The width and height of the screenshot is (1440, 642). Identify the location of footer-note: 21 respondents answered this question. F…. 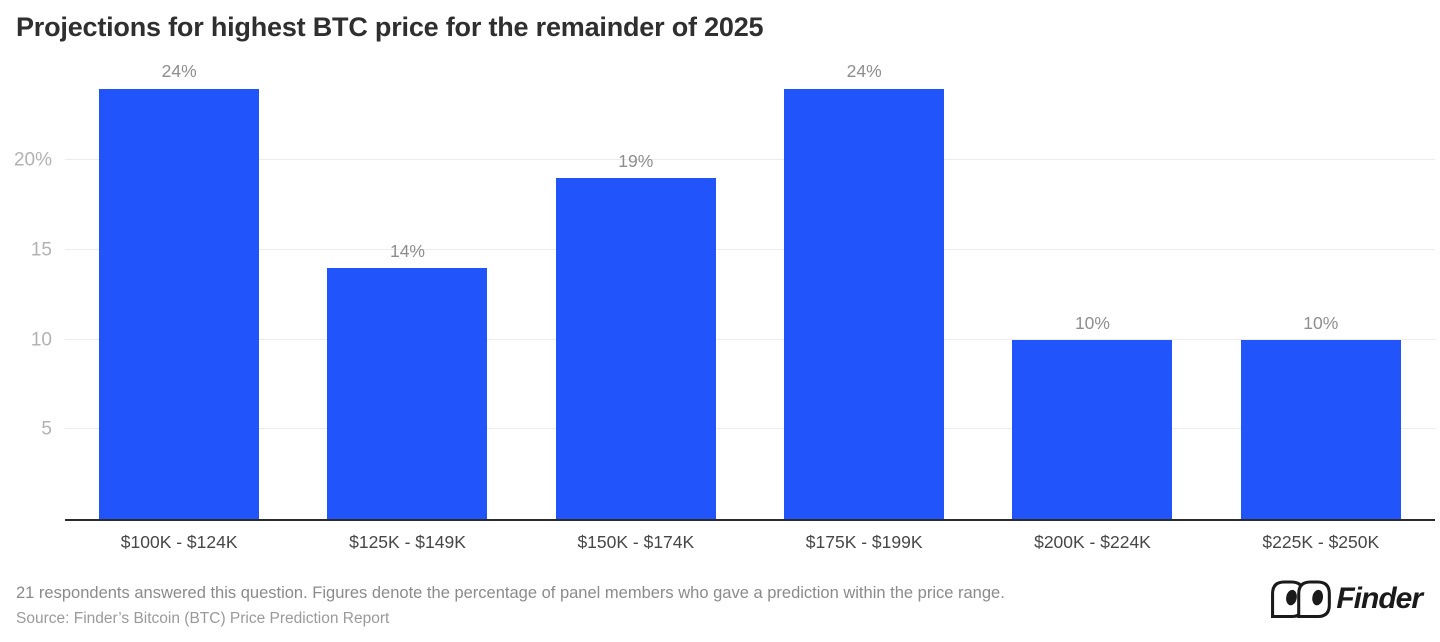
(510, 593).